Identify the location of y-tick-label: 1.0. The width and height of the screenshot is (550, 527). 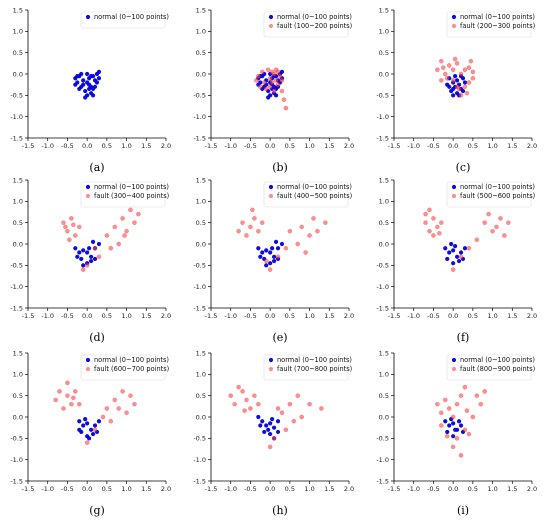
(18, 375).